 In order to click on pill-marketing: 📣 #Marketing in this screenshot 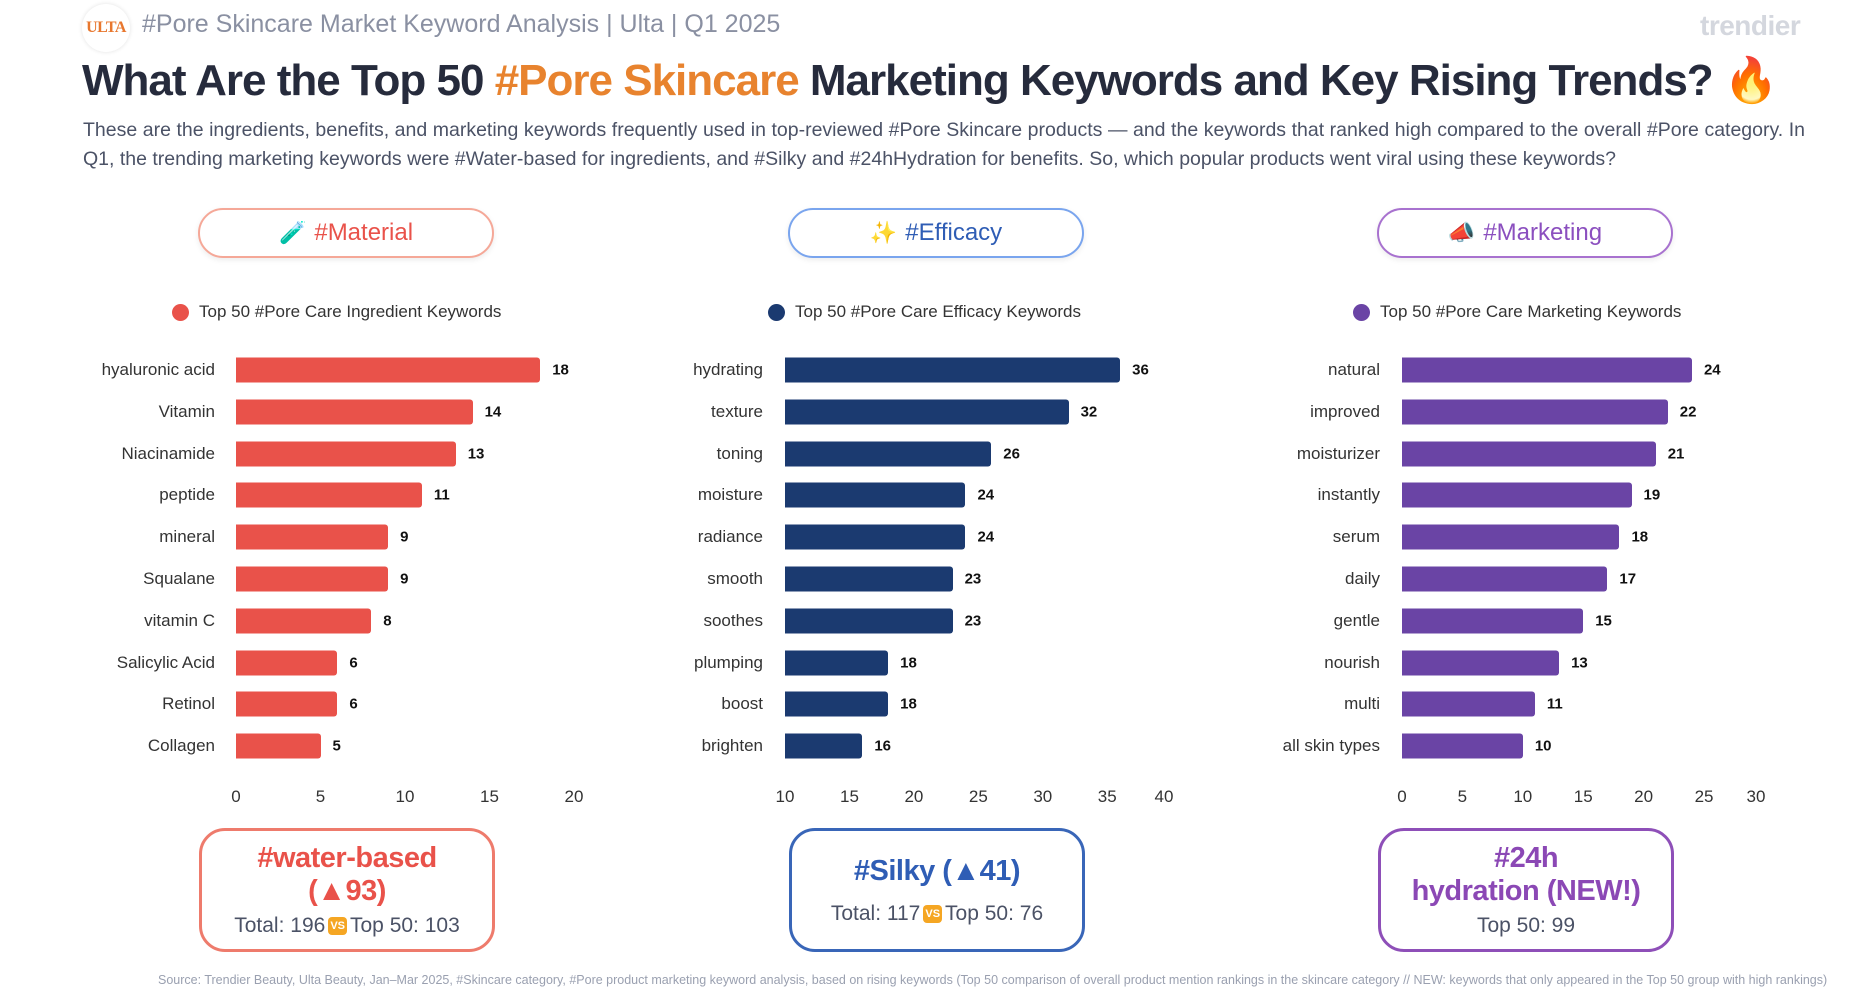, I will do `click(1525, 233)`.